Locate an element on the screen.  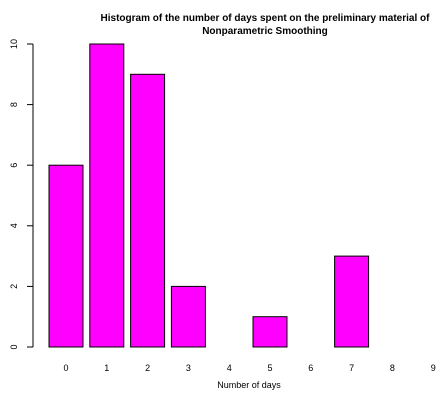
y-tick-label: 0 is located at coordinates (14, 346).